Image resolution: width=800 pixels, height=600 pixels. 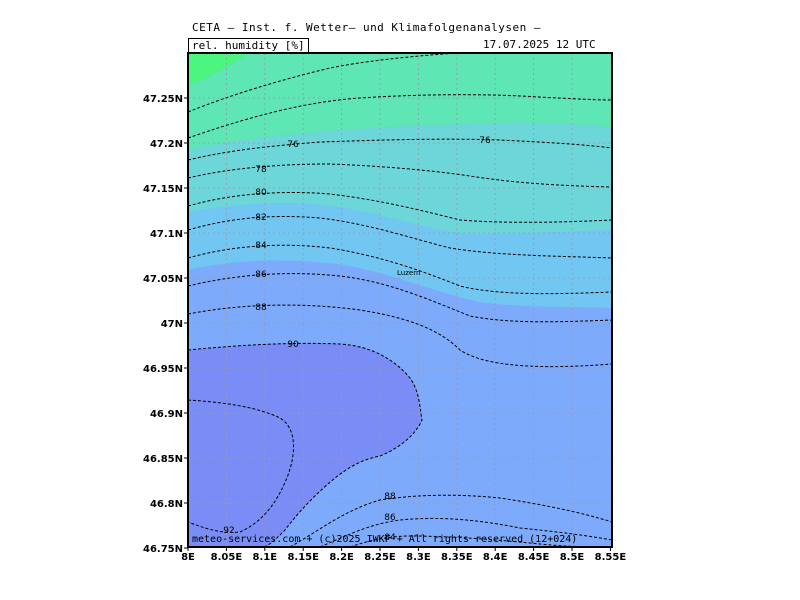 What do you see at coordinates (418, 557) in the screenshot?
I see `lon-tick-label: 8.3E` at bounding box center [418, 557].